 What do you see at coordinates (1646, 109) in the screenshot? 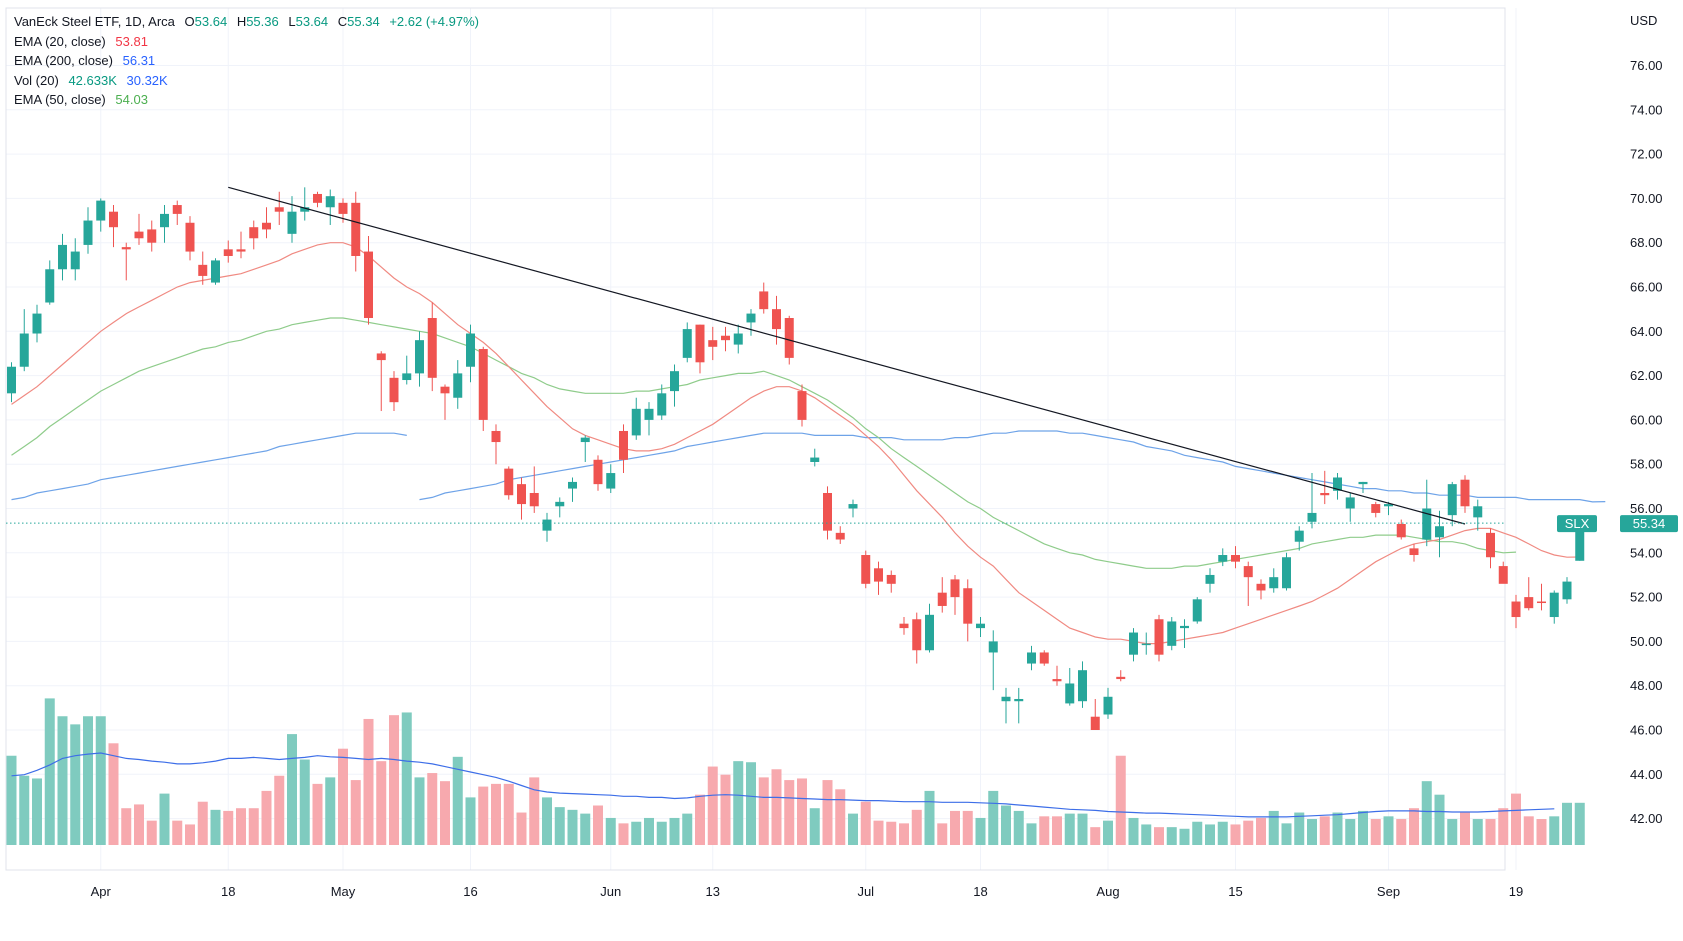
I see `price-tick-label: 74.00` at bounding box center [1646, 109].